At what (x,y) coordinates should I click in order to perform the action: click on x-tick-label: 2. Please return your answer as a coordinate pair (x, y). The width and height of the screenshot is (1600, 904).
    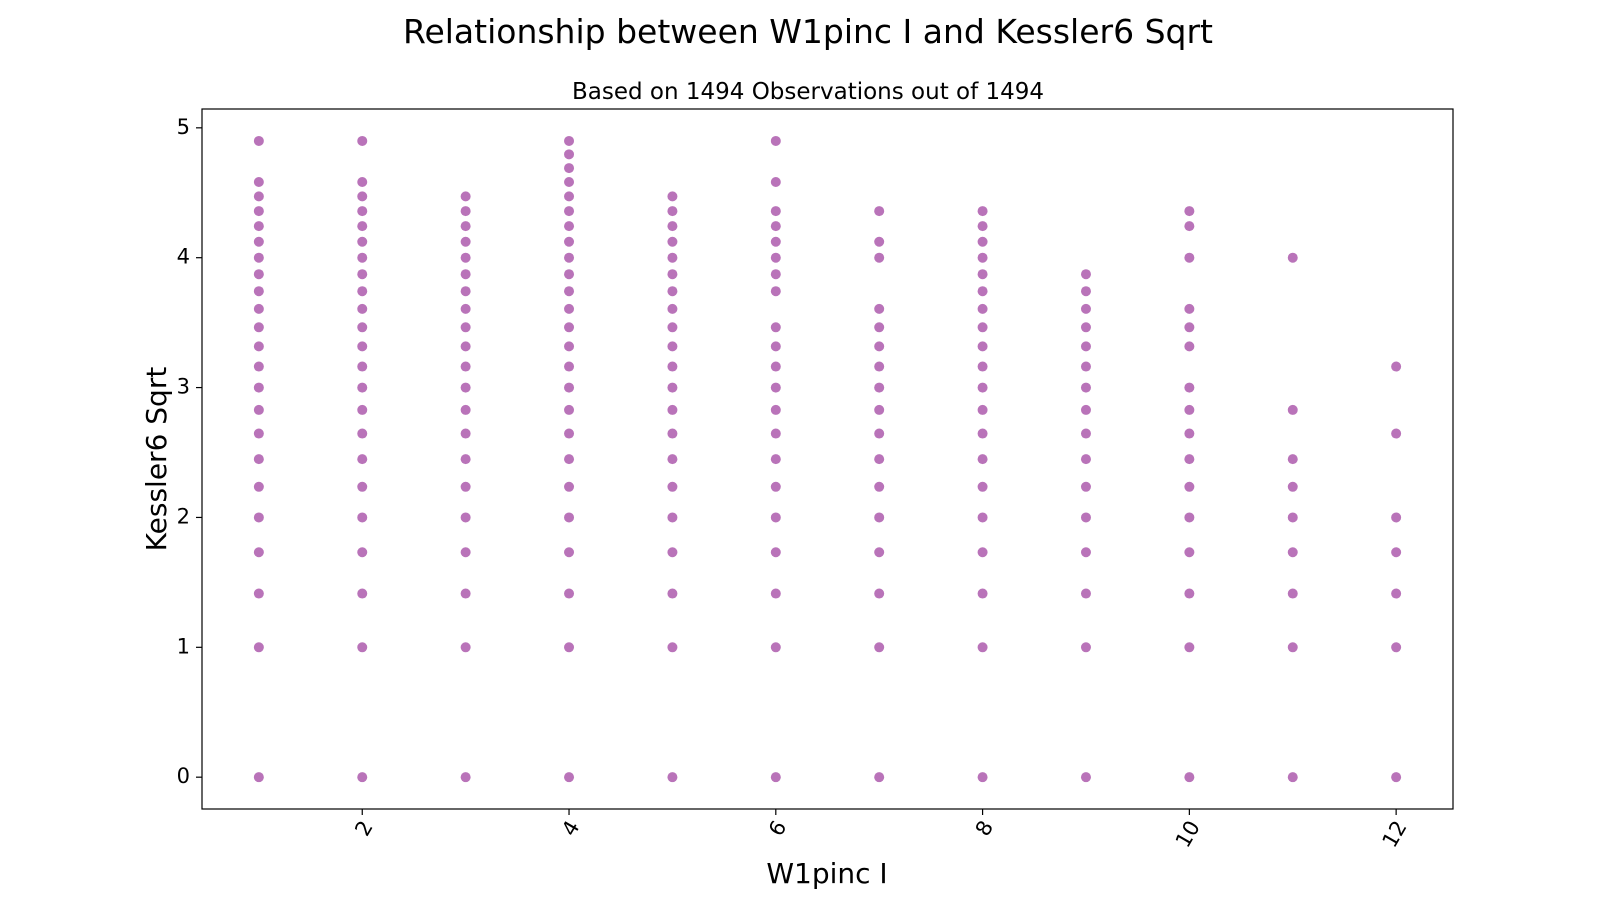
    Looking at the image, I should click on (363, 829).